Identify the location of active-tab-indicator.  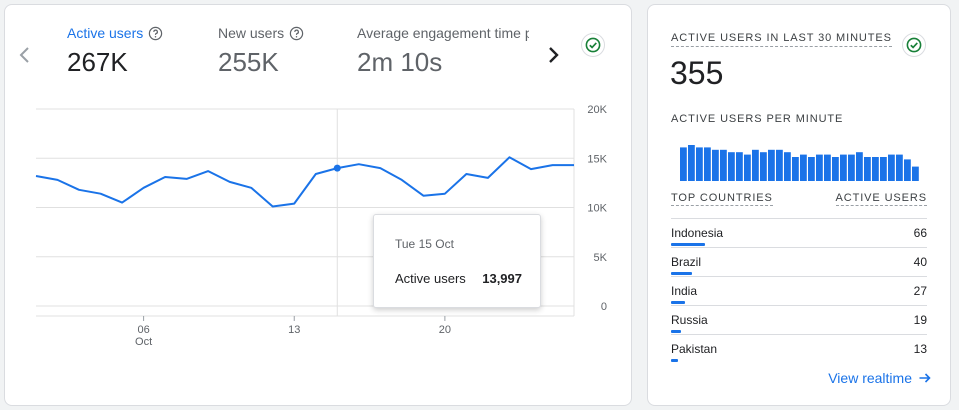
(115, 4).